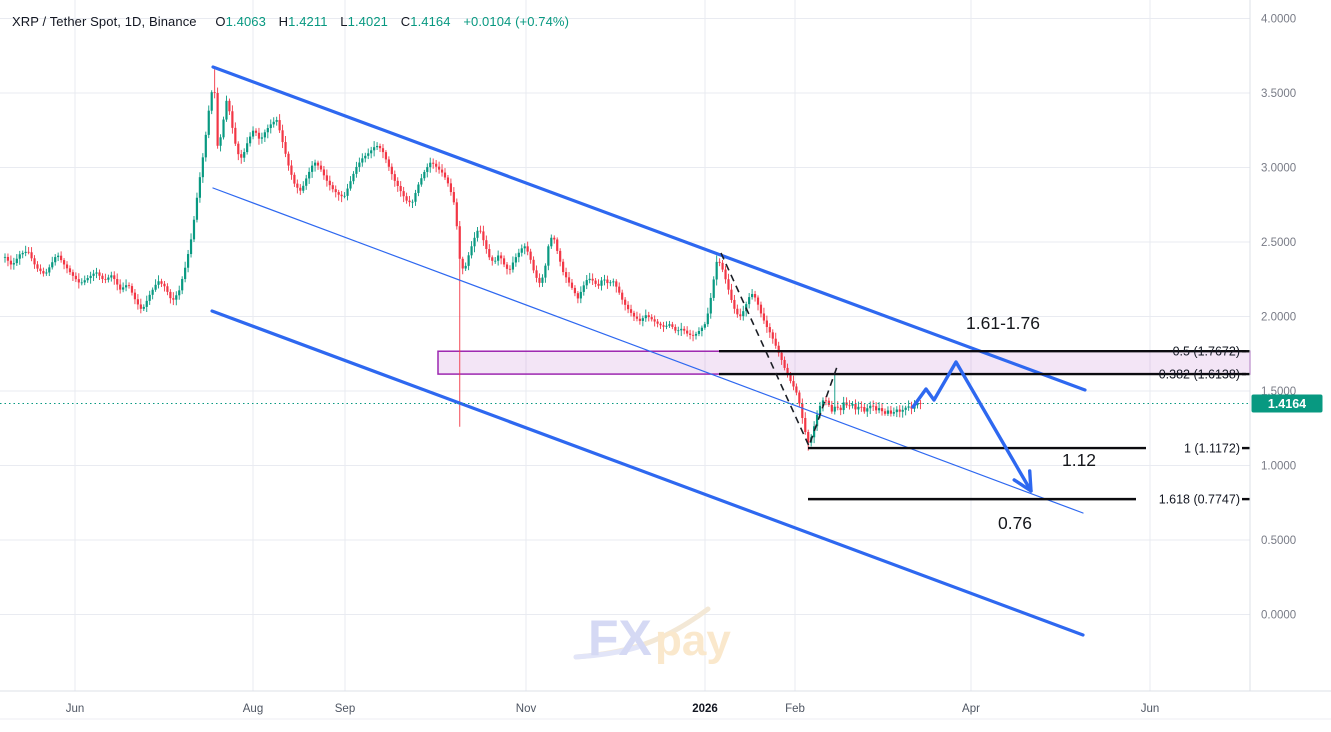 The width and height of the screenshot is (1331, 732). Describe the element at coordinates (526, 709) in the screenshot. I see `time-axis-label: Nov` at that location.